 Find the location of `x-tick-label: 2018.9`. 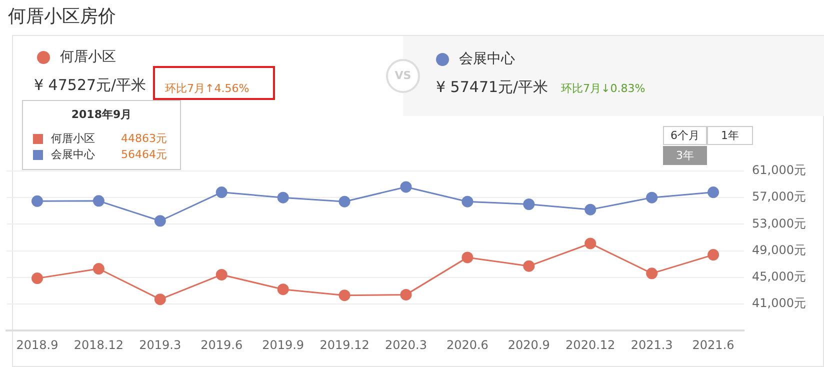

x-tick-label: 2018.9 is located at coordinates (37, 345).